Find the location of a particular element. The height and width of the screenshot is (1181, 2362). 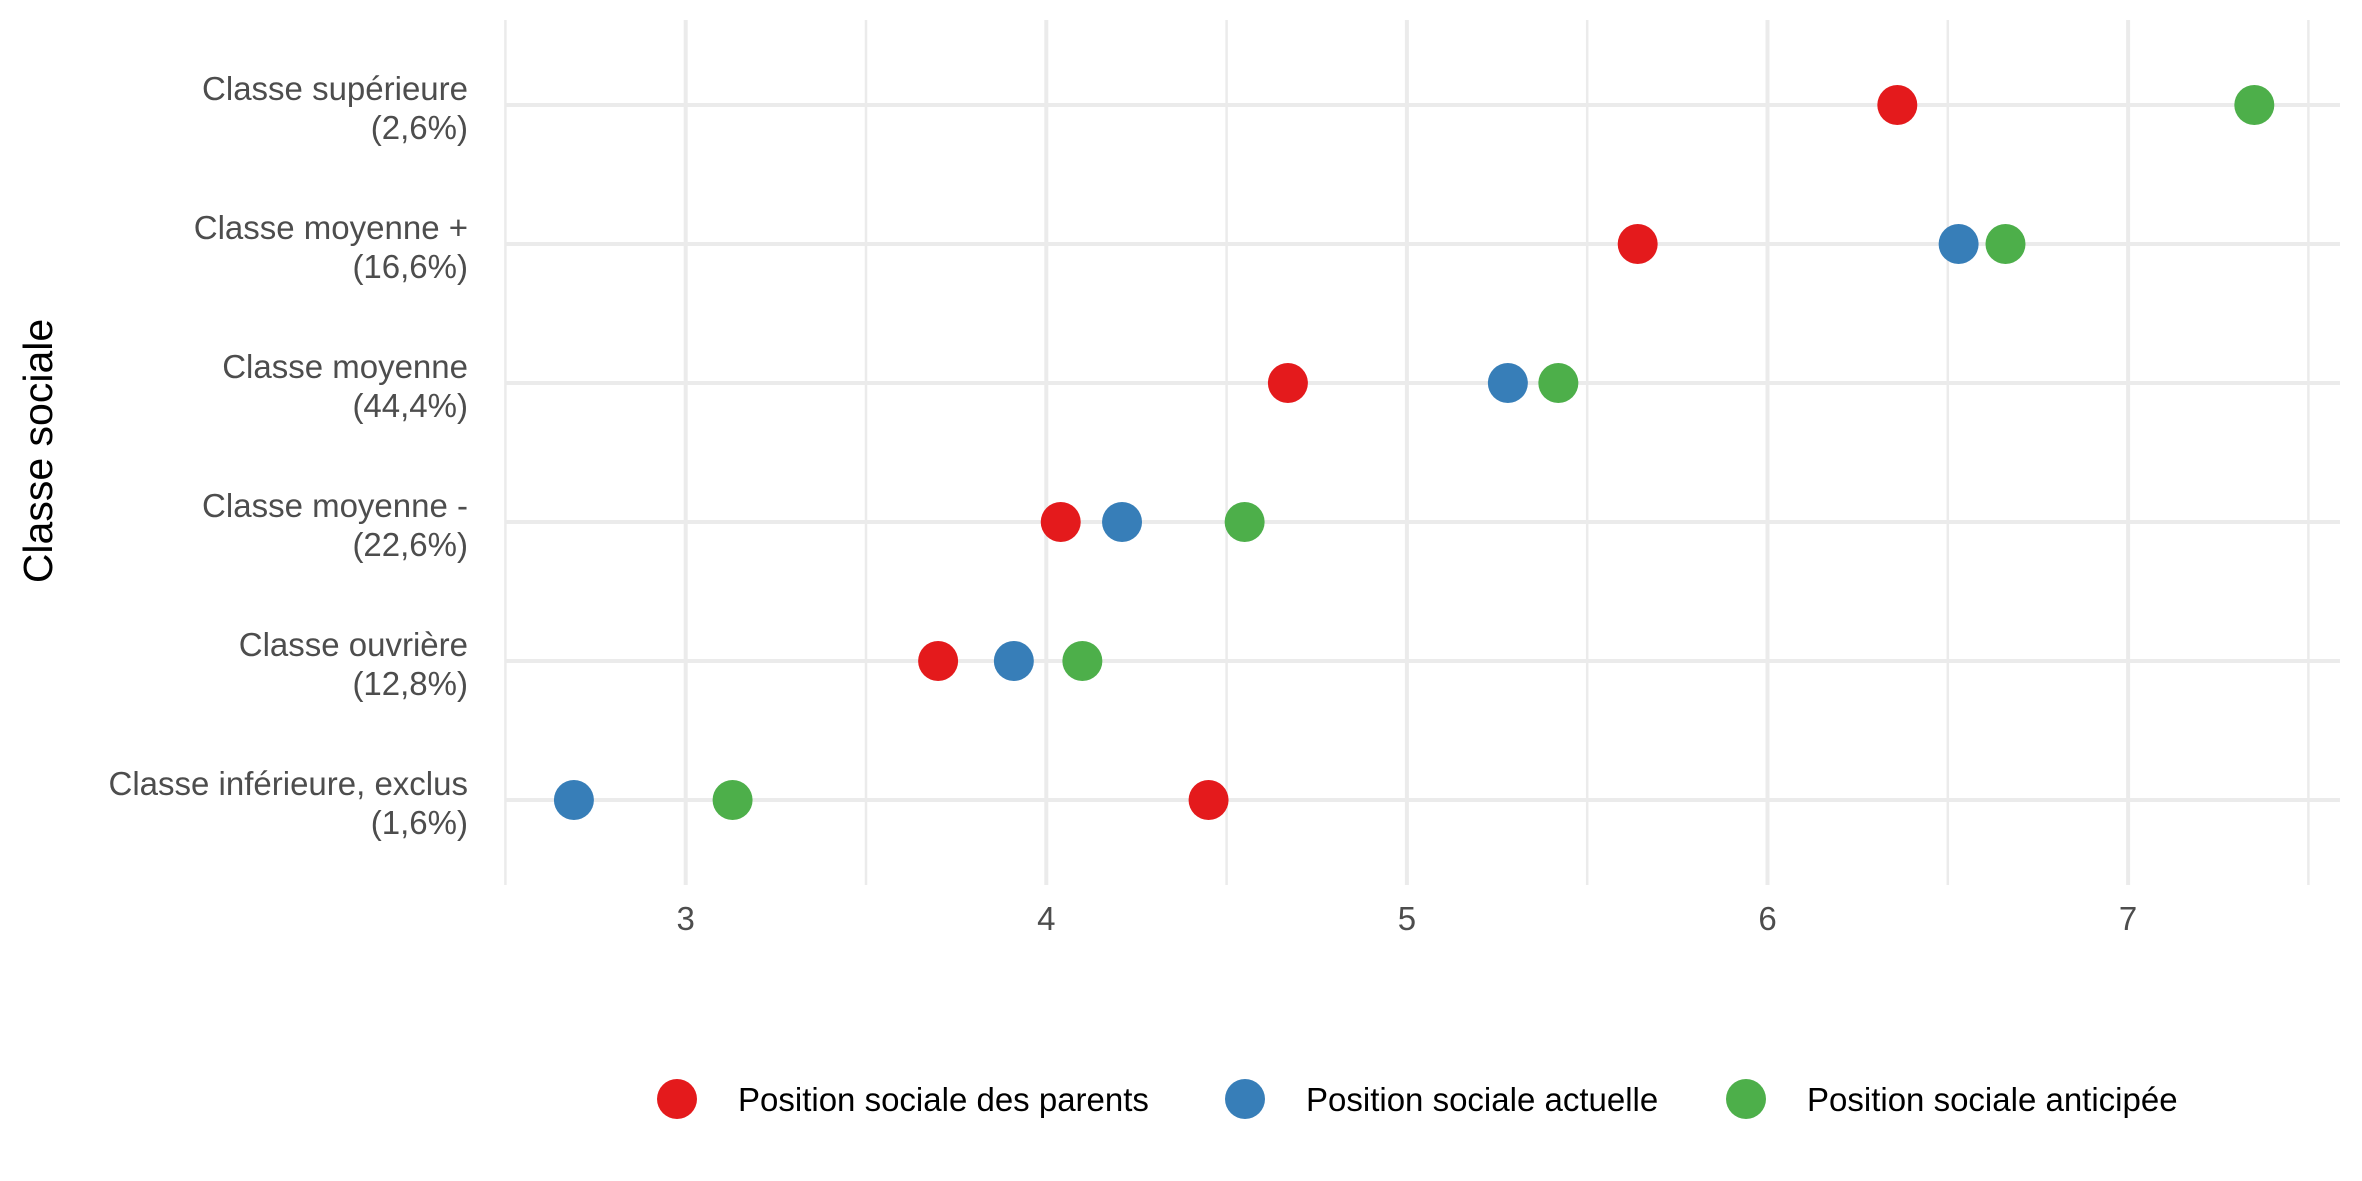

x-tick-label: 5 is located at coordinates (1407, 918).